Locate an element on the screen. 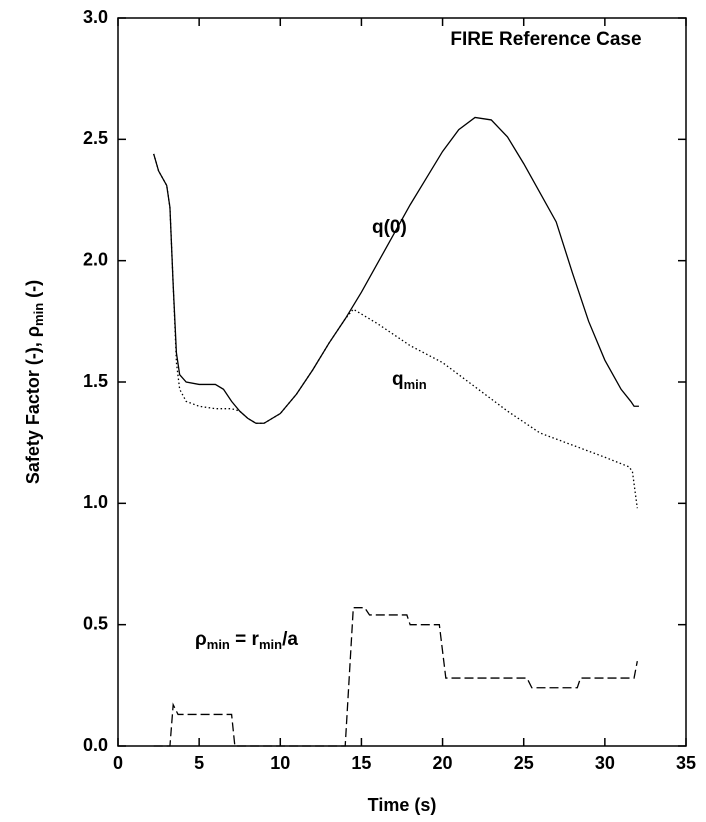 Image resolution: width=706 pixels, height=822 pixels. y-axis-label-part: min is located at coordinates (38, 314).